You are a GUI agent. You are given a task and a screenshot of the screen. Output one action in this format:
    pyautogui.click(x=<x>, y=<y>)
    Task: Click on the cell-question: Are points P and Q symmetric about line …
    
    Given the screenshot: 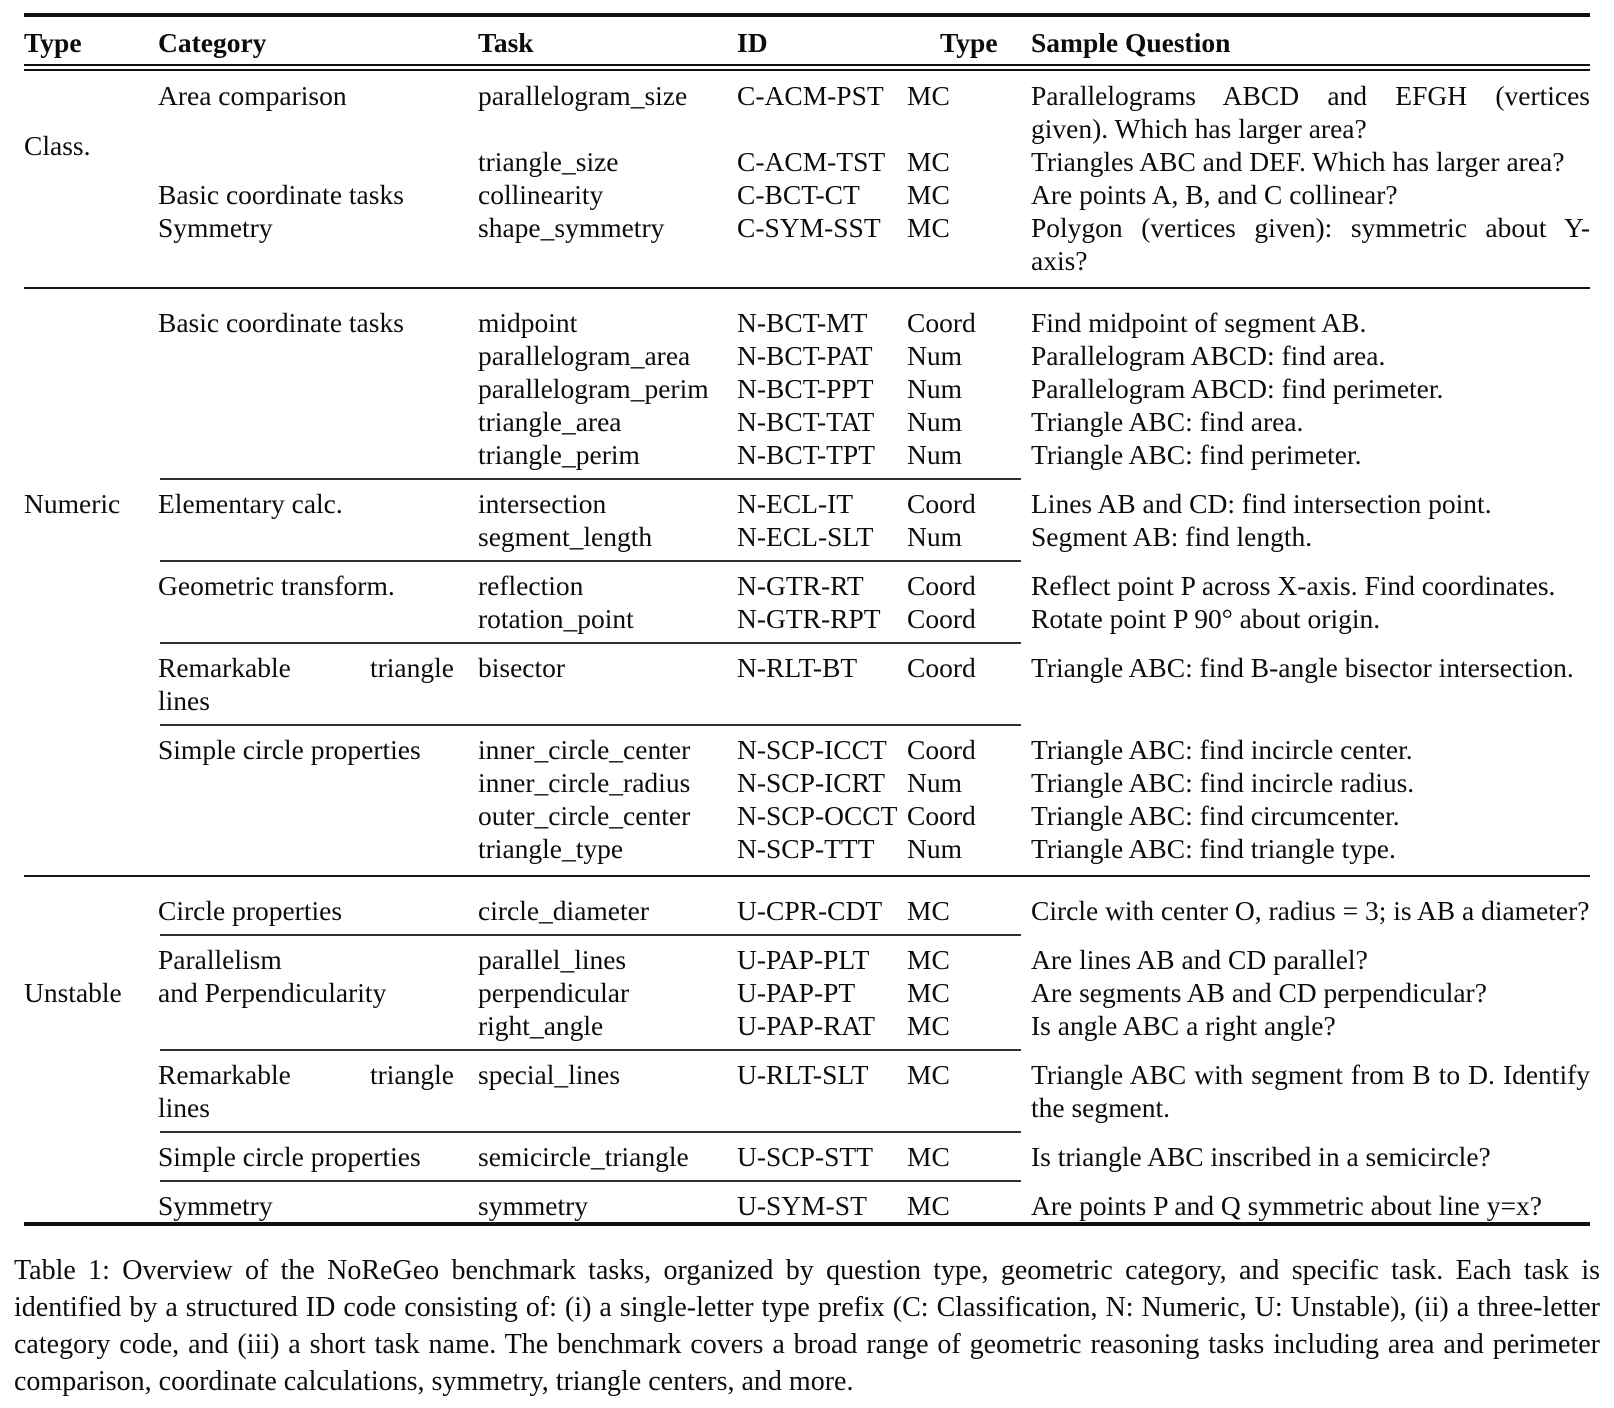 What is the action you would take?
    pyautogui.click(x=1286, y=1205)
    